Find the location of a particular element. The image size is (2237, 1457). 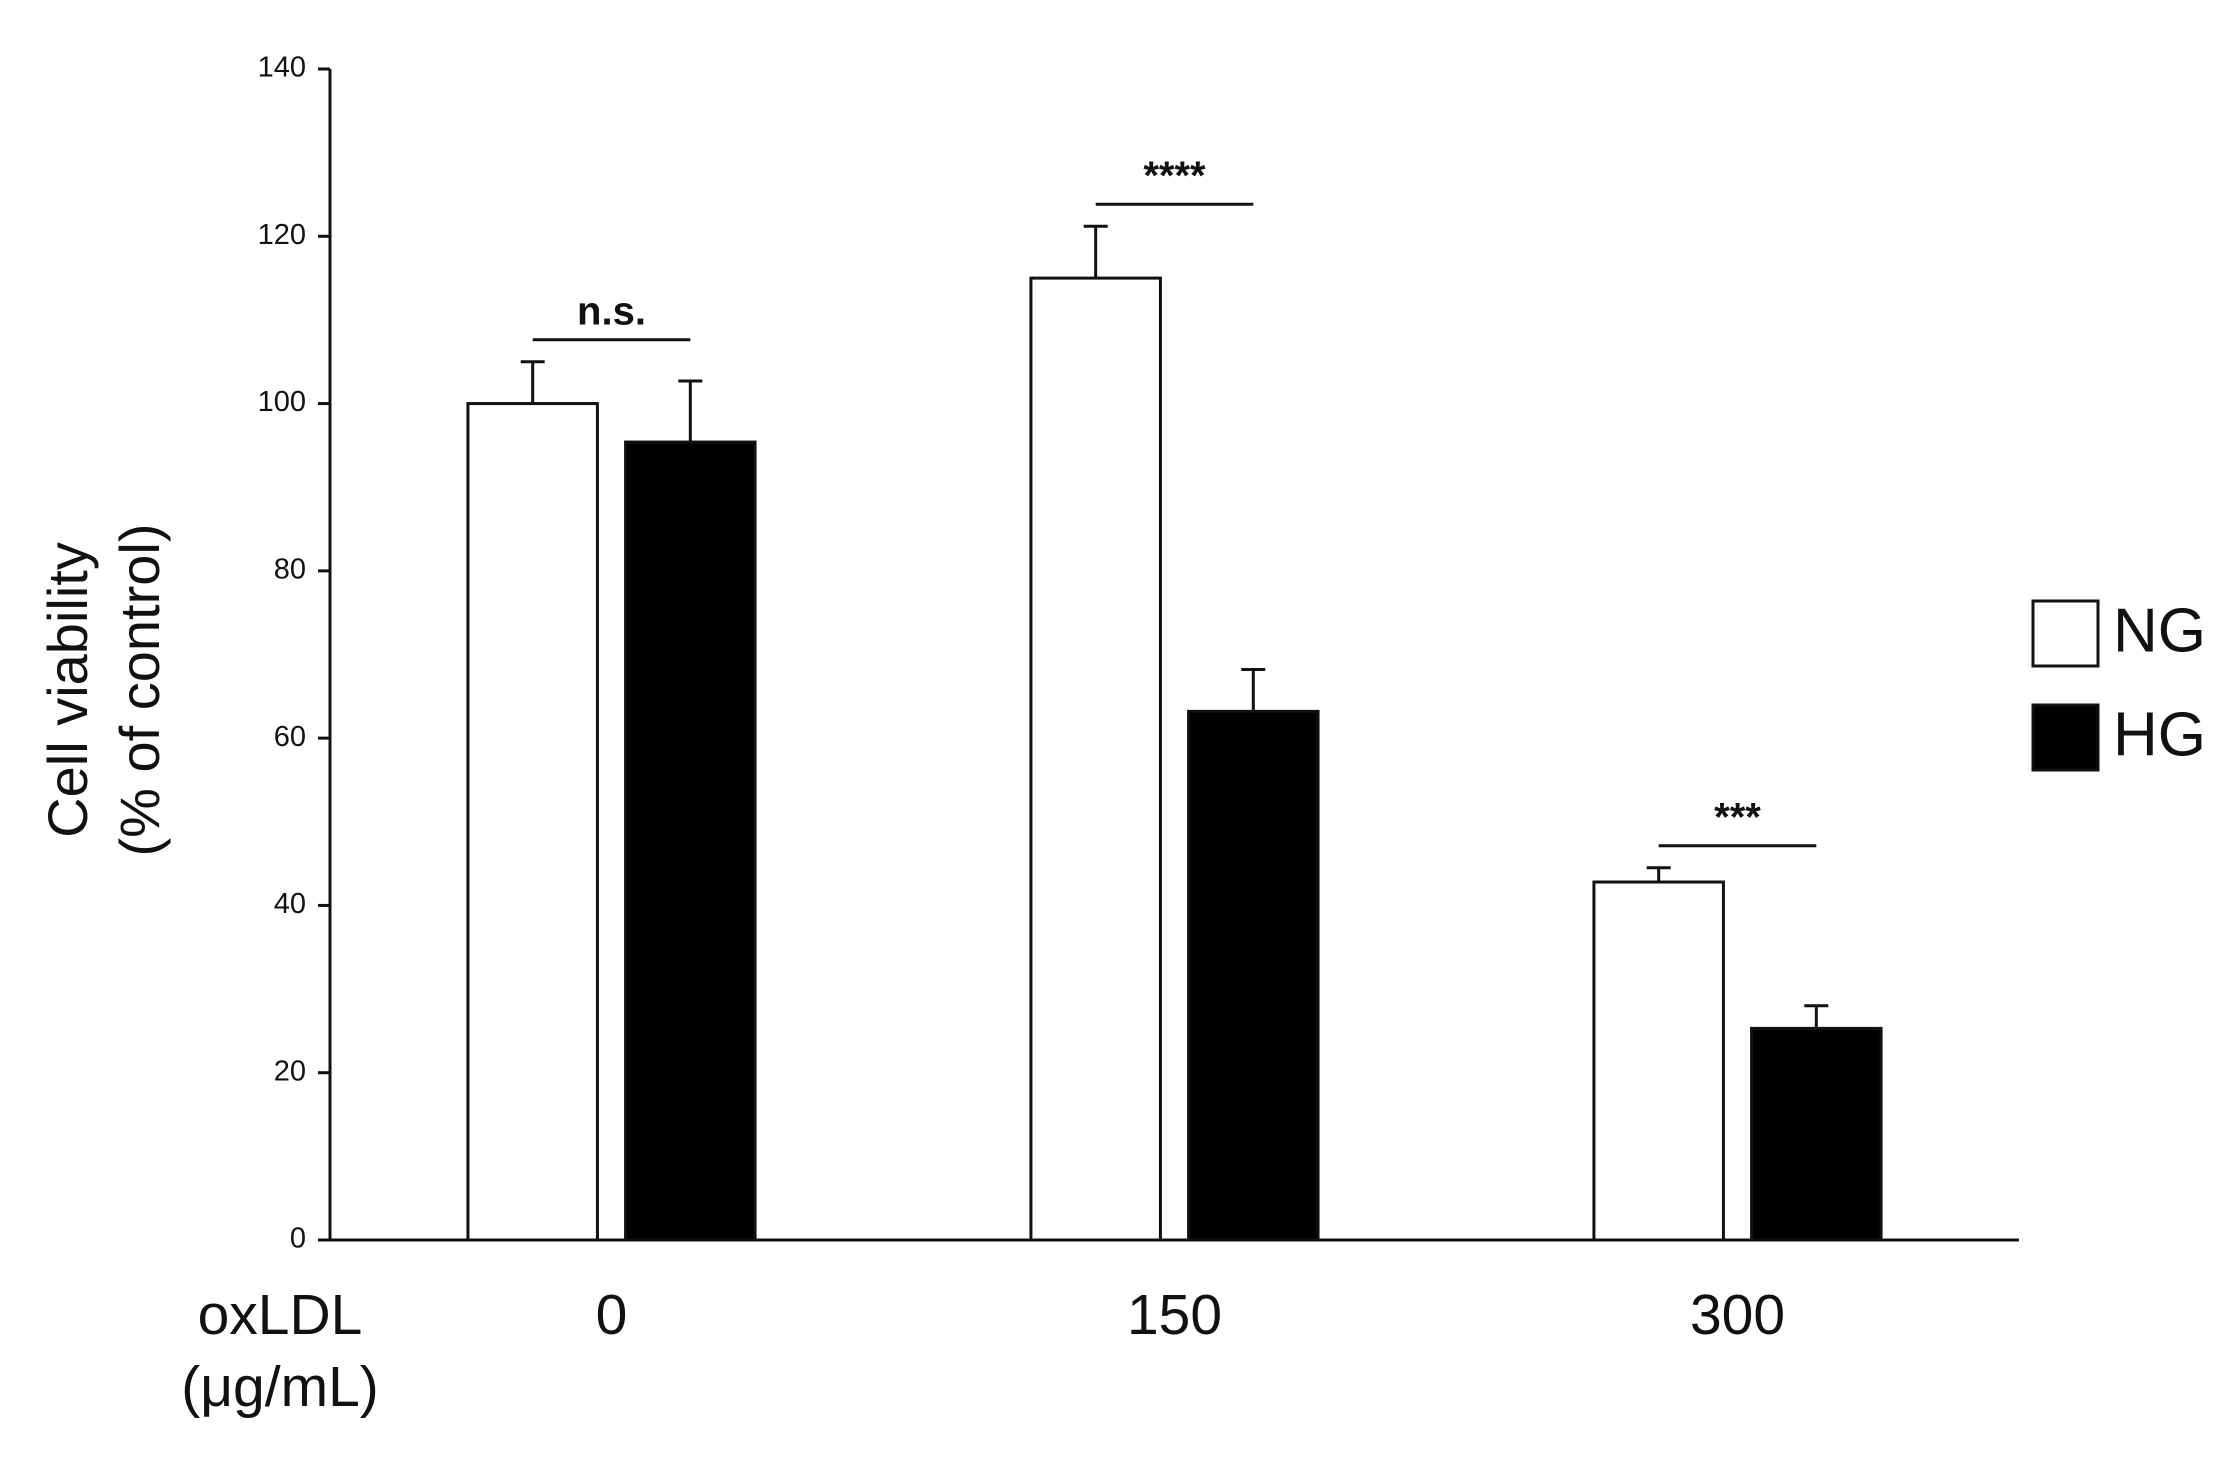

x-tick-label: 150 is located at coordinates (1174, 1315).